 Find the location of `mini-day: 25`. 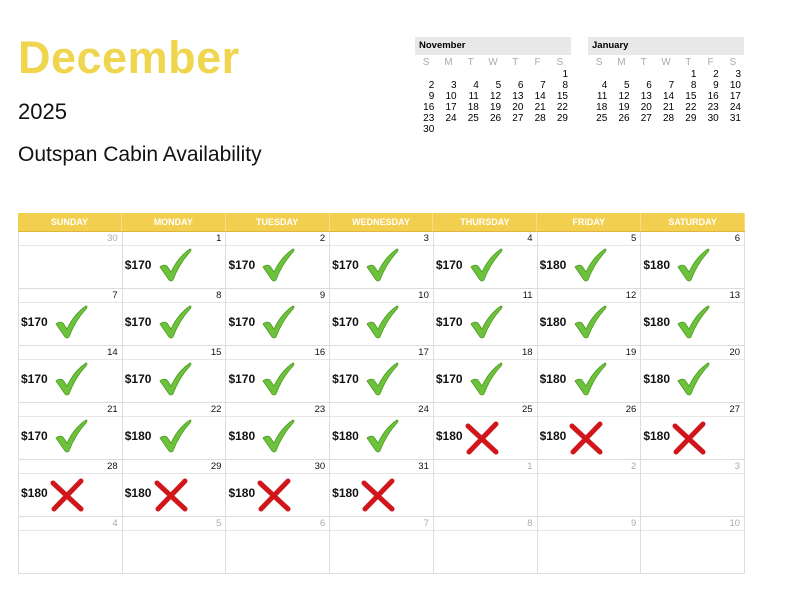

mini-day: 25 is located at coordinates (473, 118).